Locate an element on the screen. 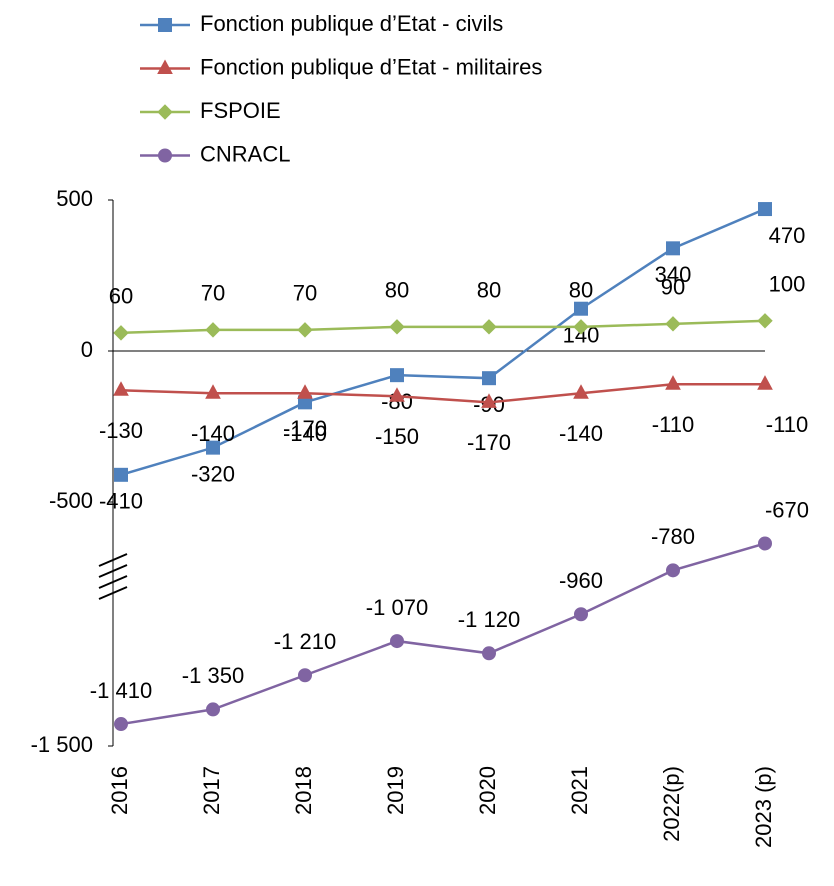 The height and width of the screenshot is (886, 834). x-tick-label: 2020 is located at coordinates (487, 790).